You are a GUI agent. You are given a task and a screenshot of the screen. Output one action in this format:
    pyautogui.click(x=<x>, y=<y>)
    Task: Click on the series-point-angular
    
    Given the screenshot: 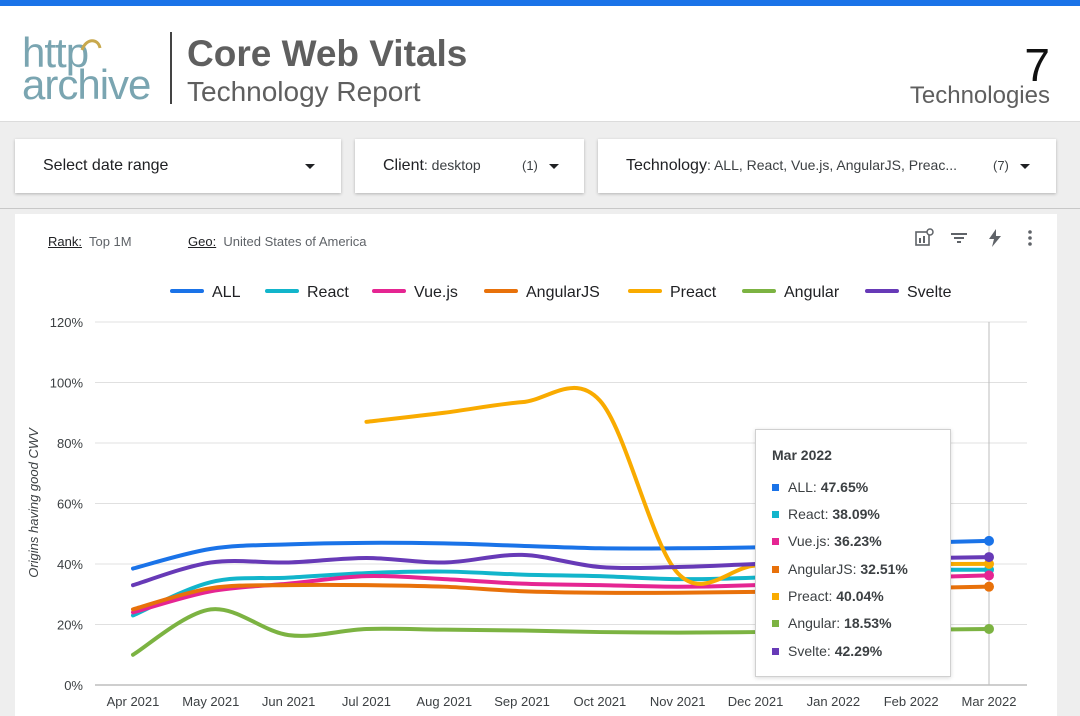 What is the action you would take?
    pyautogui.click(x=989, y=628)
    